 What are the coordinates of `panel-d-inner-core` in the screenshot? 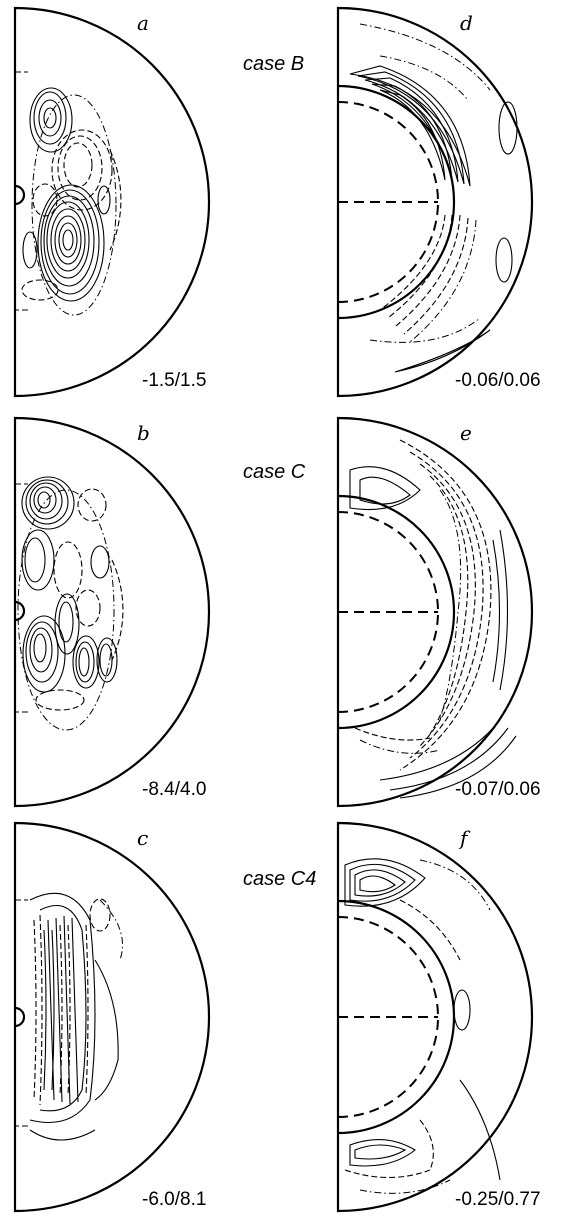 It's located at (396, 202).